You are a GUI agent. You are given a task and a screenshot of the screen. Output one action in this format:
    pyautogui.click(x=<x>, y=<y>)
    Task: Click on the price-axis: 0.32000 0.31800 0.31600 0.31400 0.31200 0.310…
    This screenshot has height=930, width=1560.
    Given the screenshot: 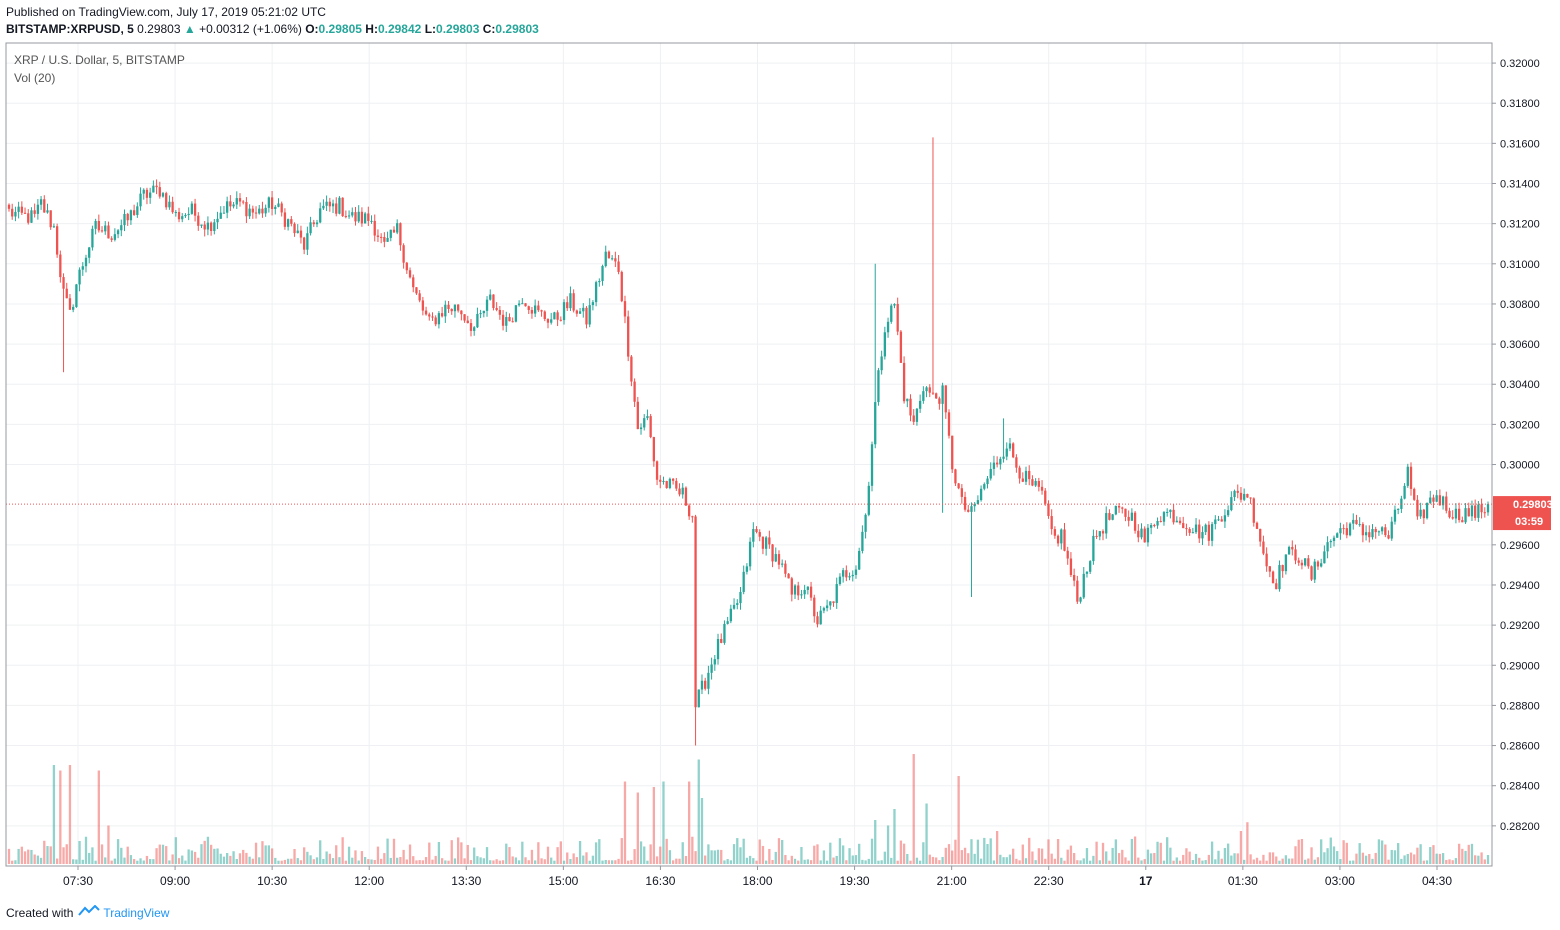 What is the action you would take?
    pyautogui.click(x=1516, y=445)
    